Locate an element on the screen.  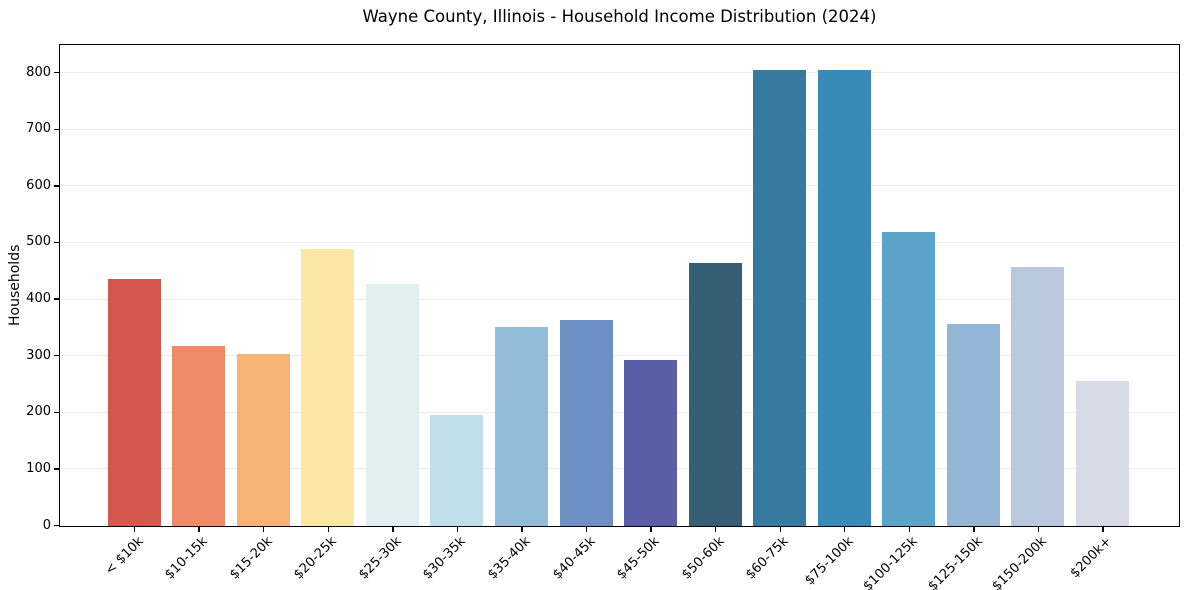
bar-$75-100k is located at coordinates (844, 297).